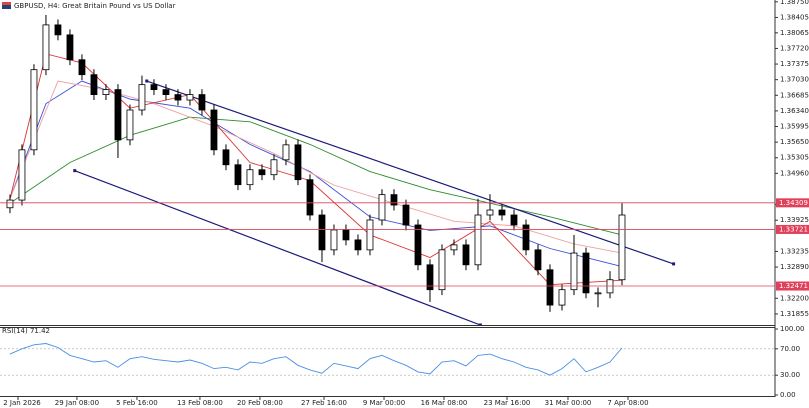 The width and height of the screenshot is (809, 408). Describe the element at coordinates (794, 267) in the screenshot. I see `y-tick-label: 1.32890` at that location.